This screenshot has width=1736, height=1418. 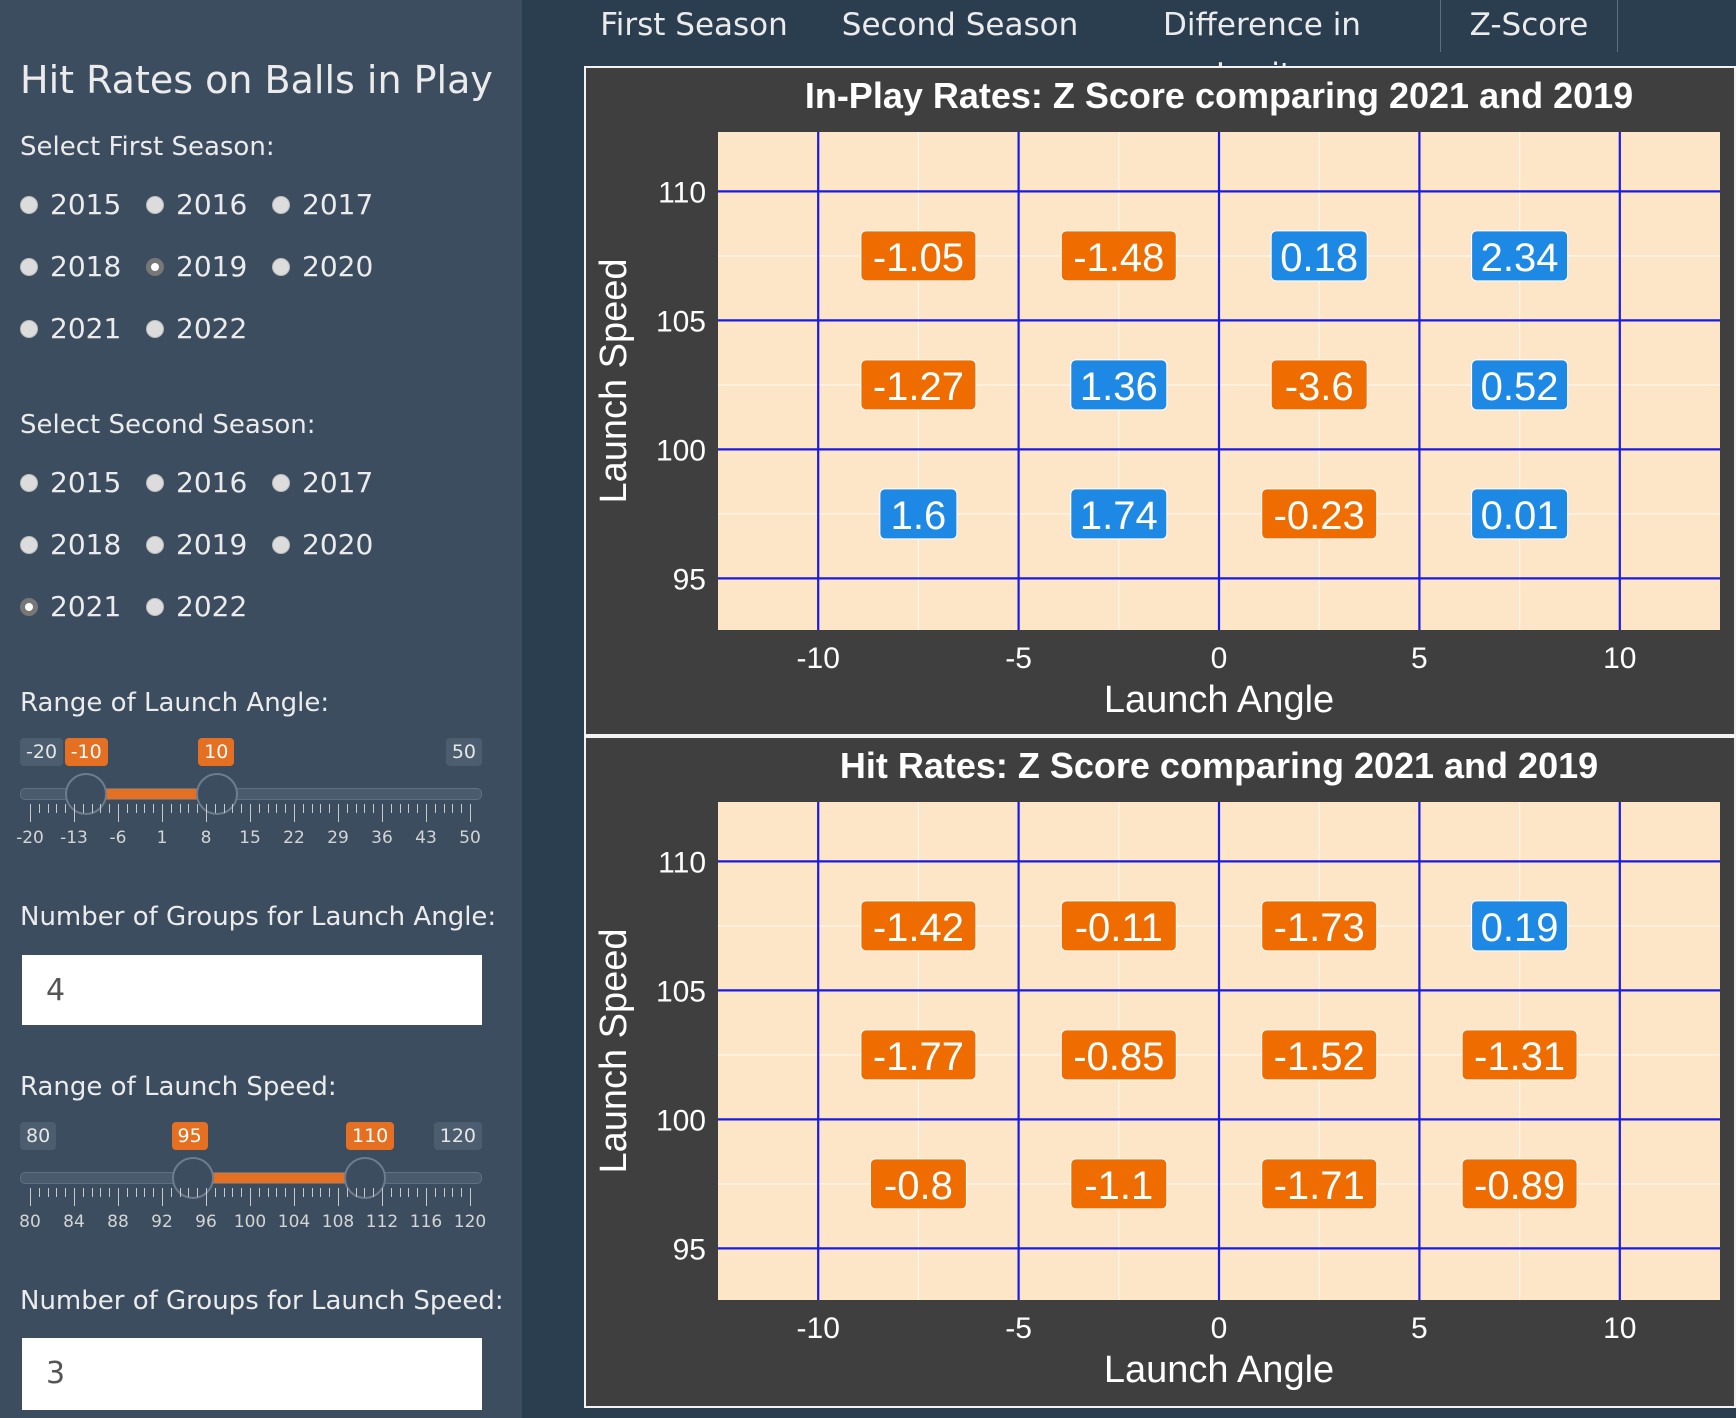 I want to click on slider-tick-label: 116, so click(x=426, y=1222).